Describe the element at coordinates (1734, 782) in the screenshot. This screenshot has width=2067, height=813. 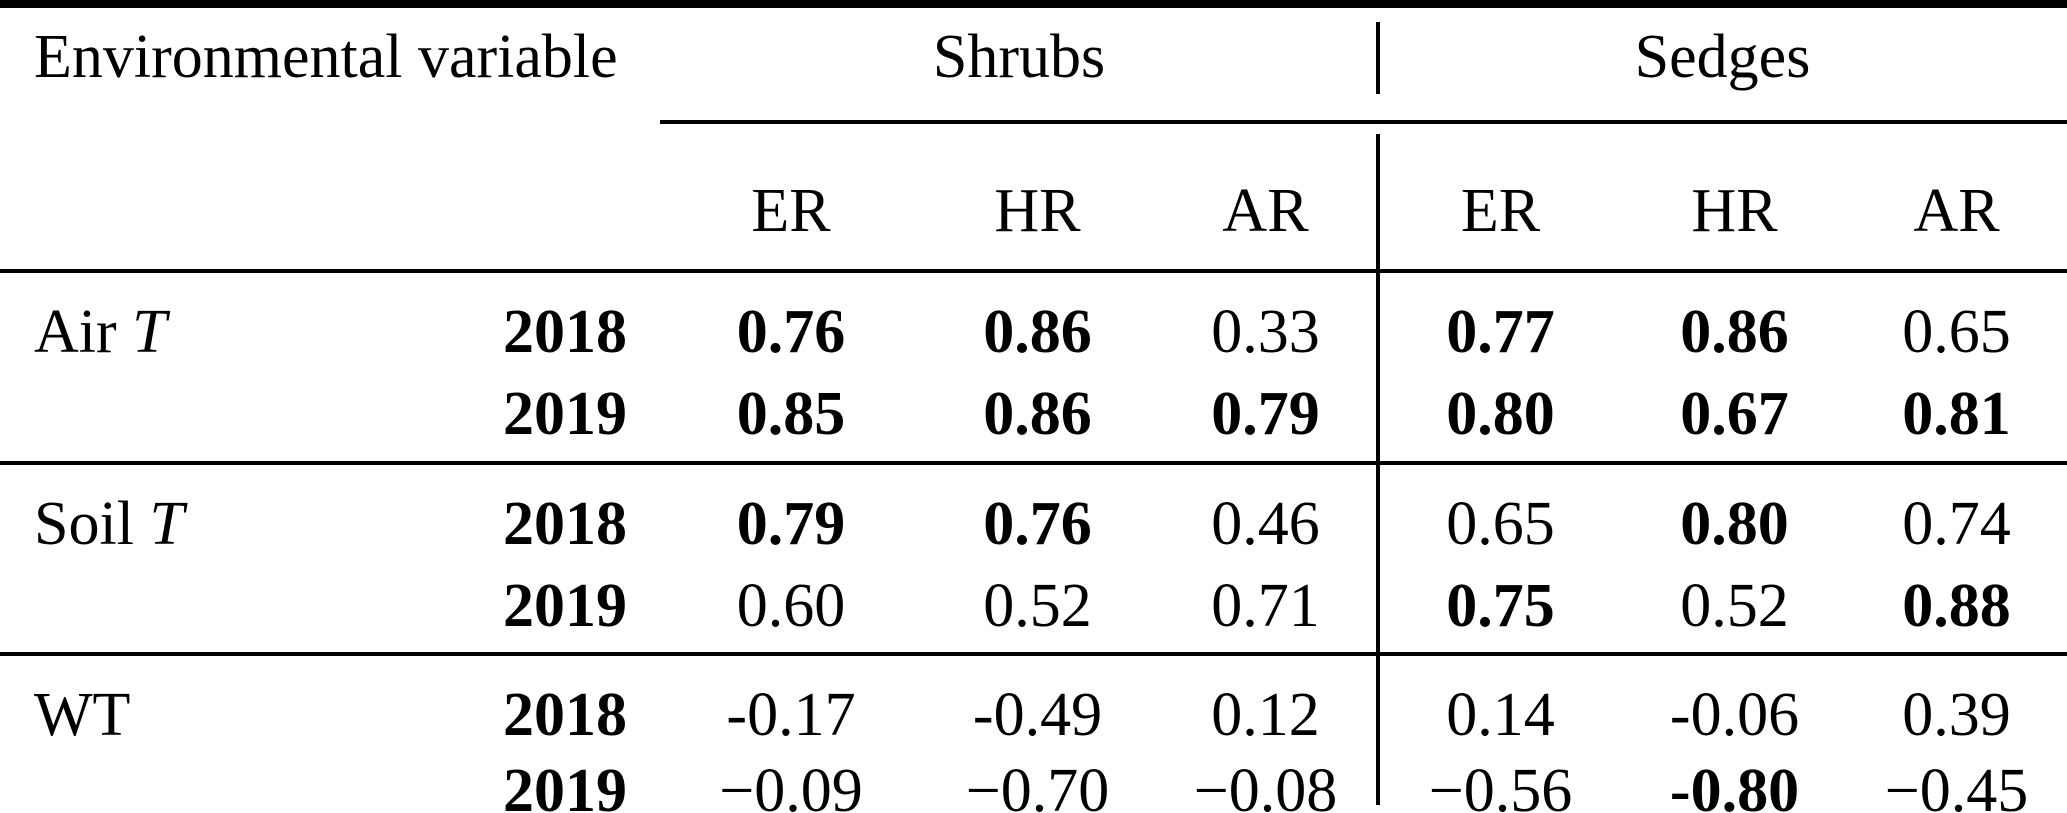
I see `value-cell: -0.80` at that location.